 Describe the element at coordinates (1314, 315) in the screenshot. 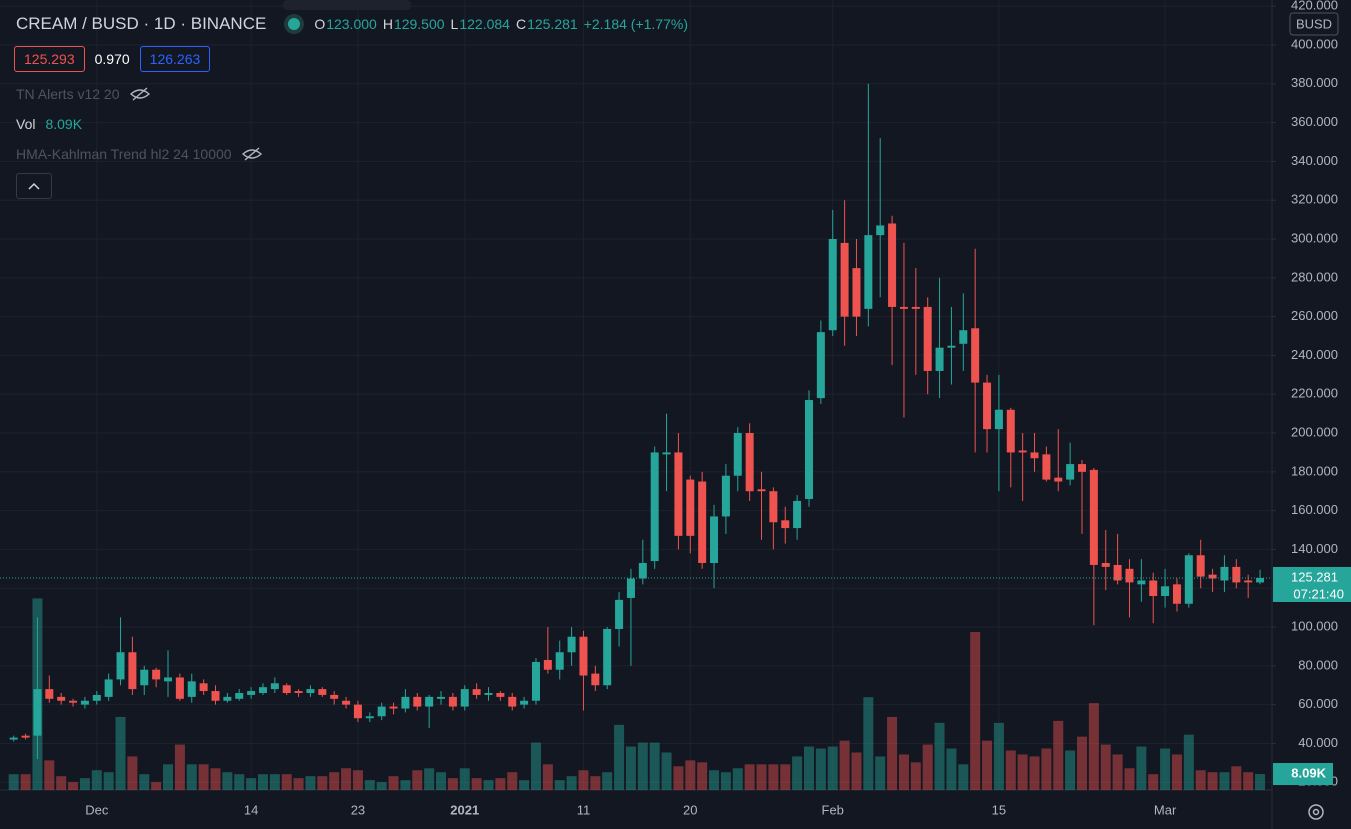

I see `y-tick-label: 260.000` at that location.